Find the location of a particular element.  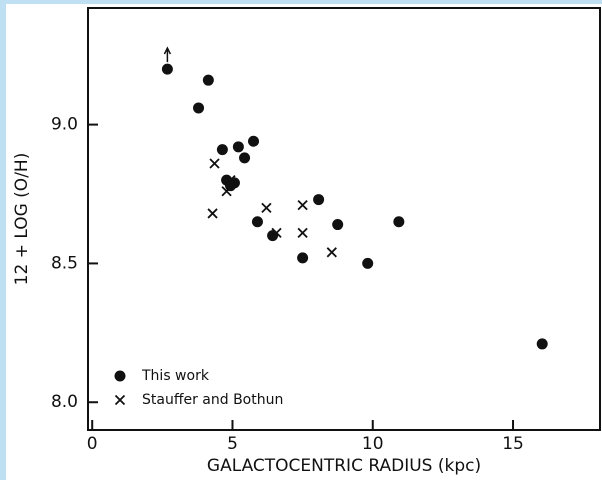

x-tick-label: 5 is located at coordinates (232, 444).